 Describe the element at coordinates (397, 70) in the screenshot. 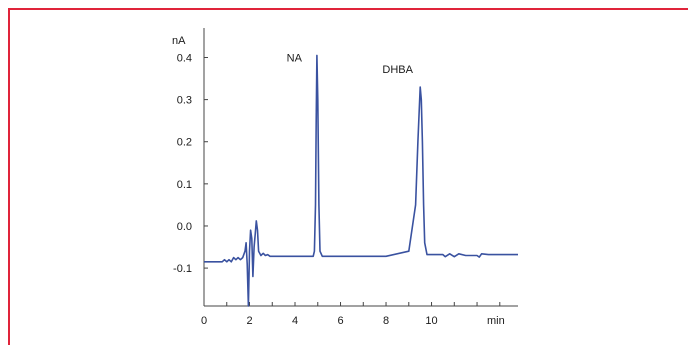

I see `peak-label: DHBA` at that location.